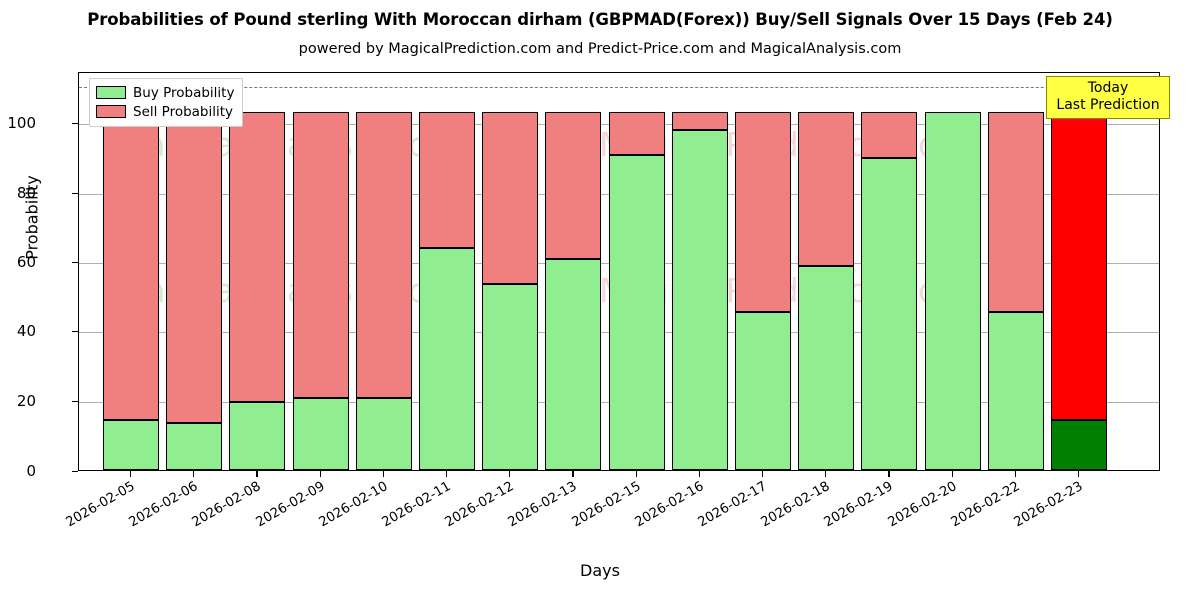 The width and height of the screenshot is (1200, 600). What do you see at coordinates (1108, 105) in the screenshot?
I see `today-annotation-line2: Last Prediction` at bounding box center [1108, 105].